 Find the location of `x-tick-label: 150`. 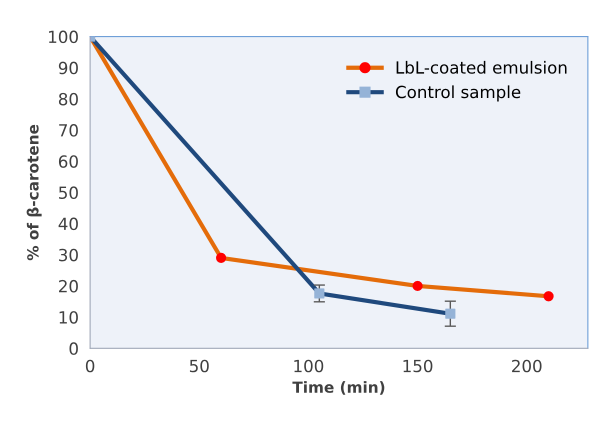

x-tick-label: 150 is located at coordinates (418, 366).